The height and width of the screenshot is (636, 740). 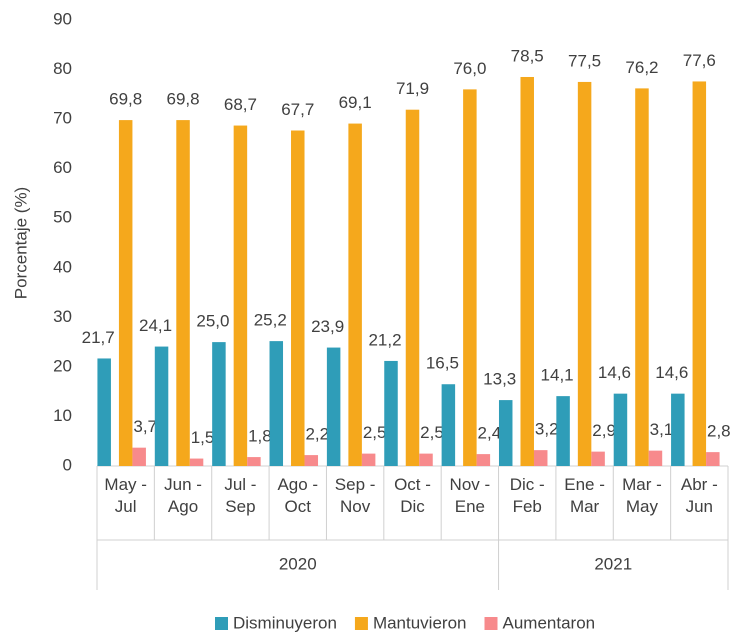 I want to click on x-tick-label: Abr - Jun, so click(x=699, y=495).